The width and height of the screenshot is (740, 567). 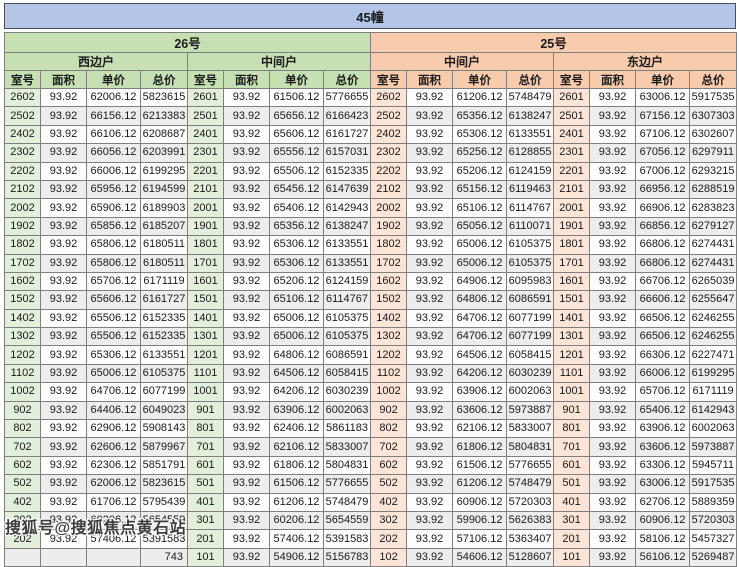 I want to click on unit-price-cell: 67106.12, so click(x=663, y=134).